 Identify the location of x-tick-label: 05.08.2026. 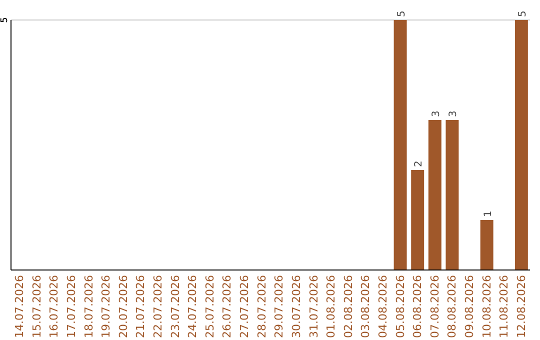
(400, 306).